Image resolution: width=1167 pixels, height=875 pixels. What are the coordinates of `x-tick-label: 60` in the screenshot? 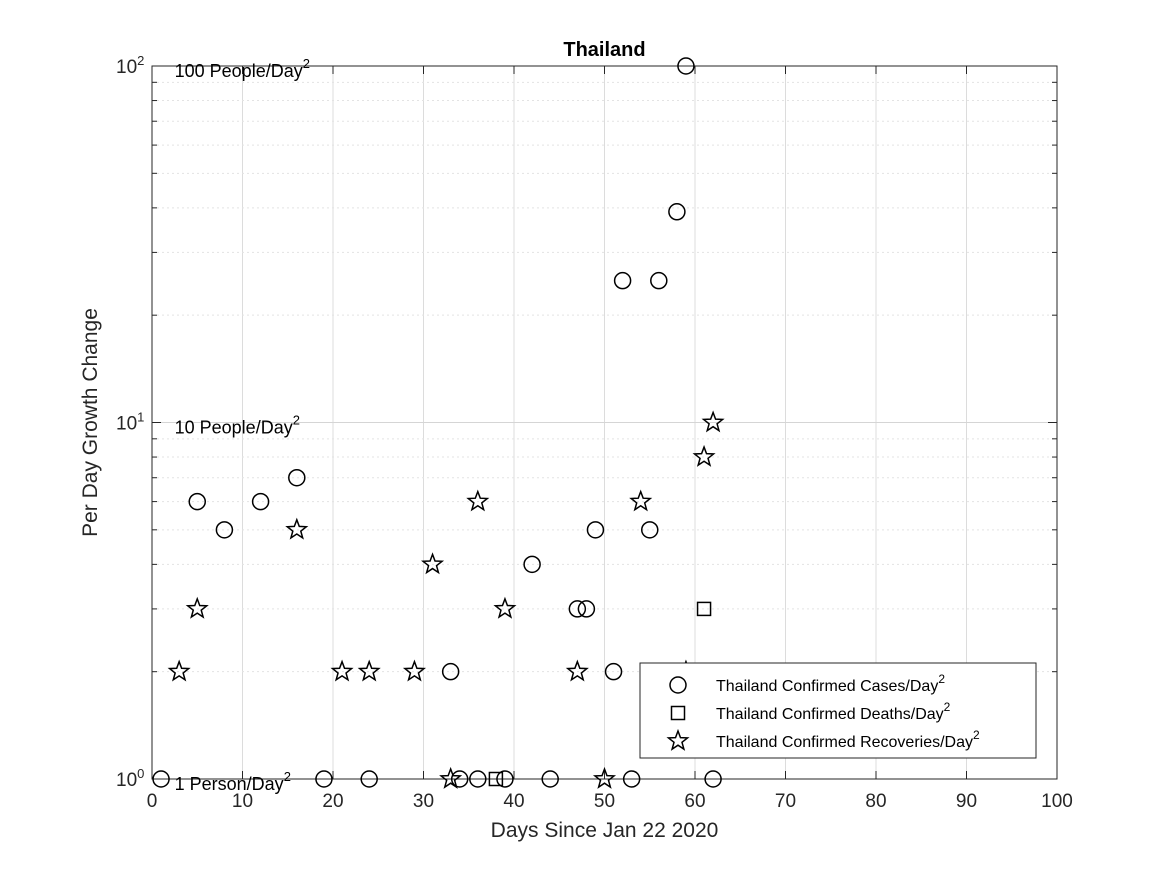 It's located at (694, 801).